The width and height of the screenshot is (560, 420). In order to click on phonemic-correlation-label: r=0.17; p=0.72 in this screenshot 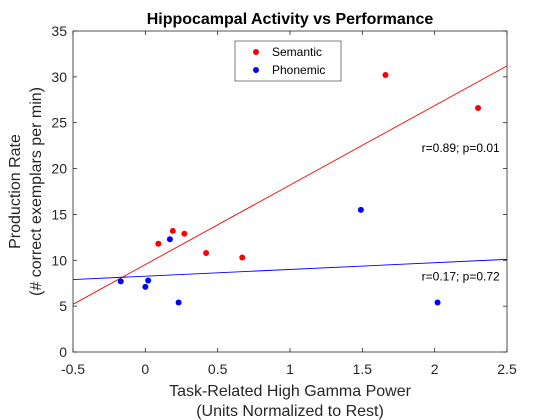, I will do `click(461, 276)`.